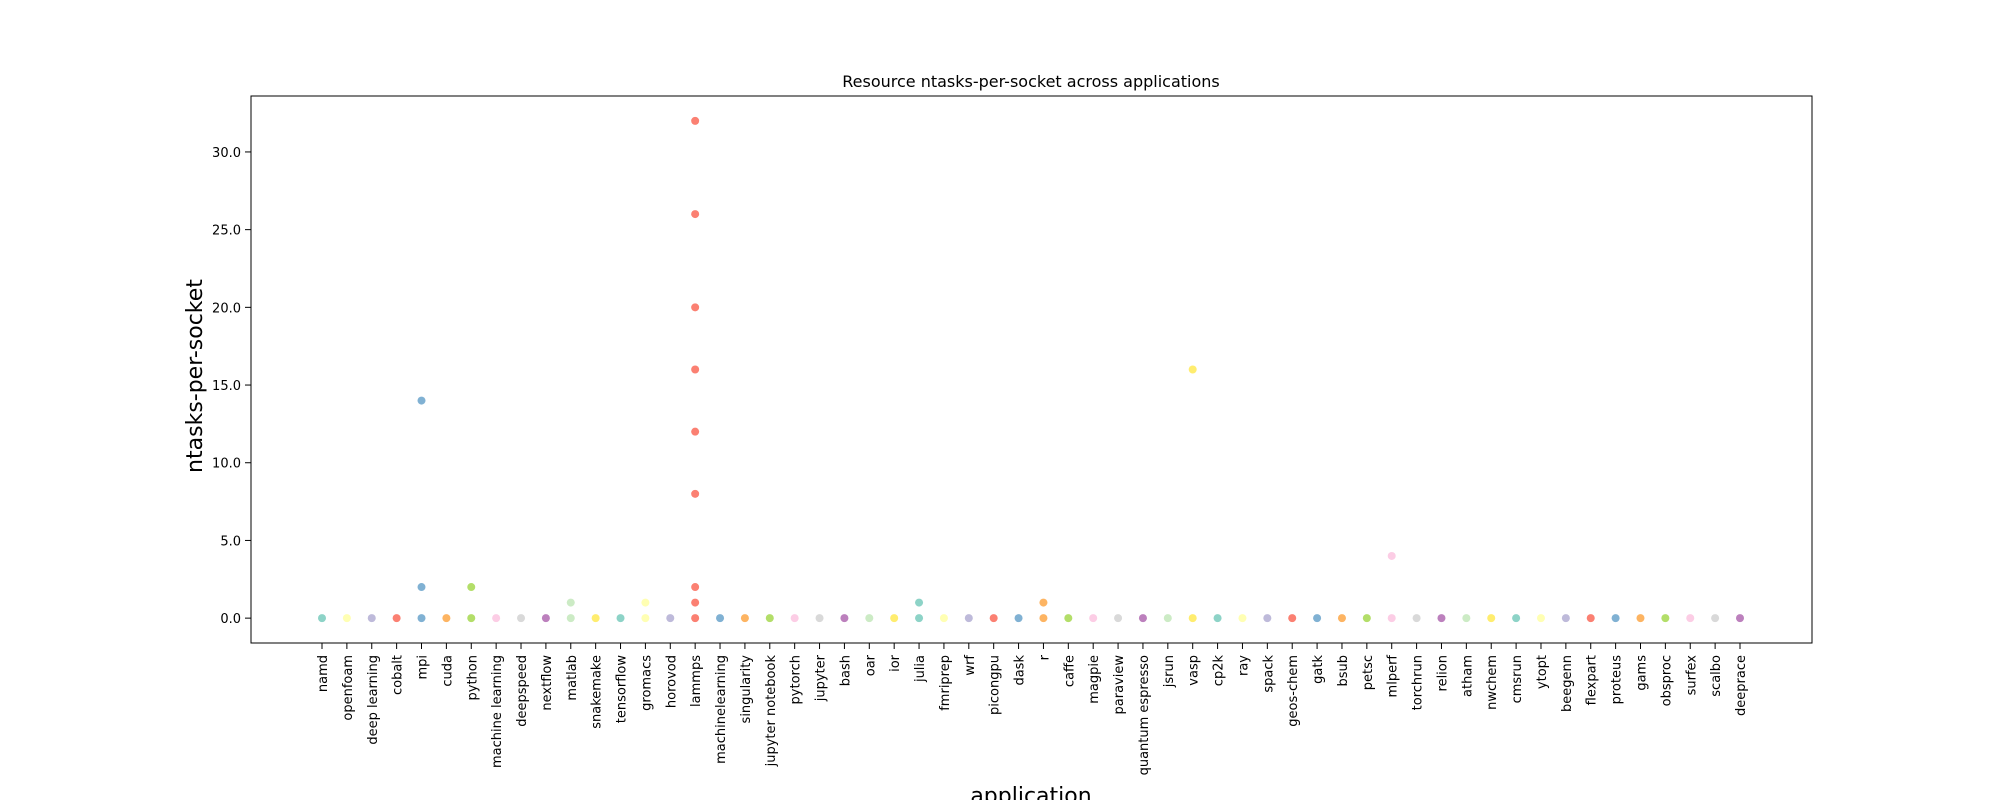 The height and width of the screenshot is (800, 2000). What do you see at coordinates (1666, 680) in the screenshot?
I see `x-tick-label: obsproc` at bounding box center [1666, 680].